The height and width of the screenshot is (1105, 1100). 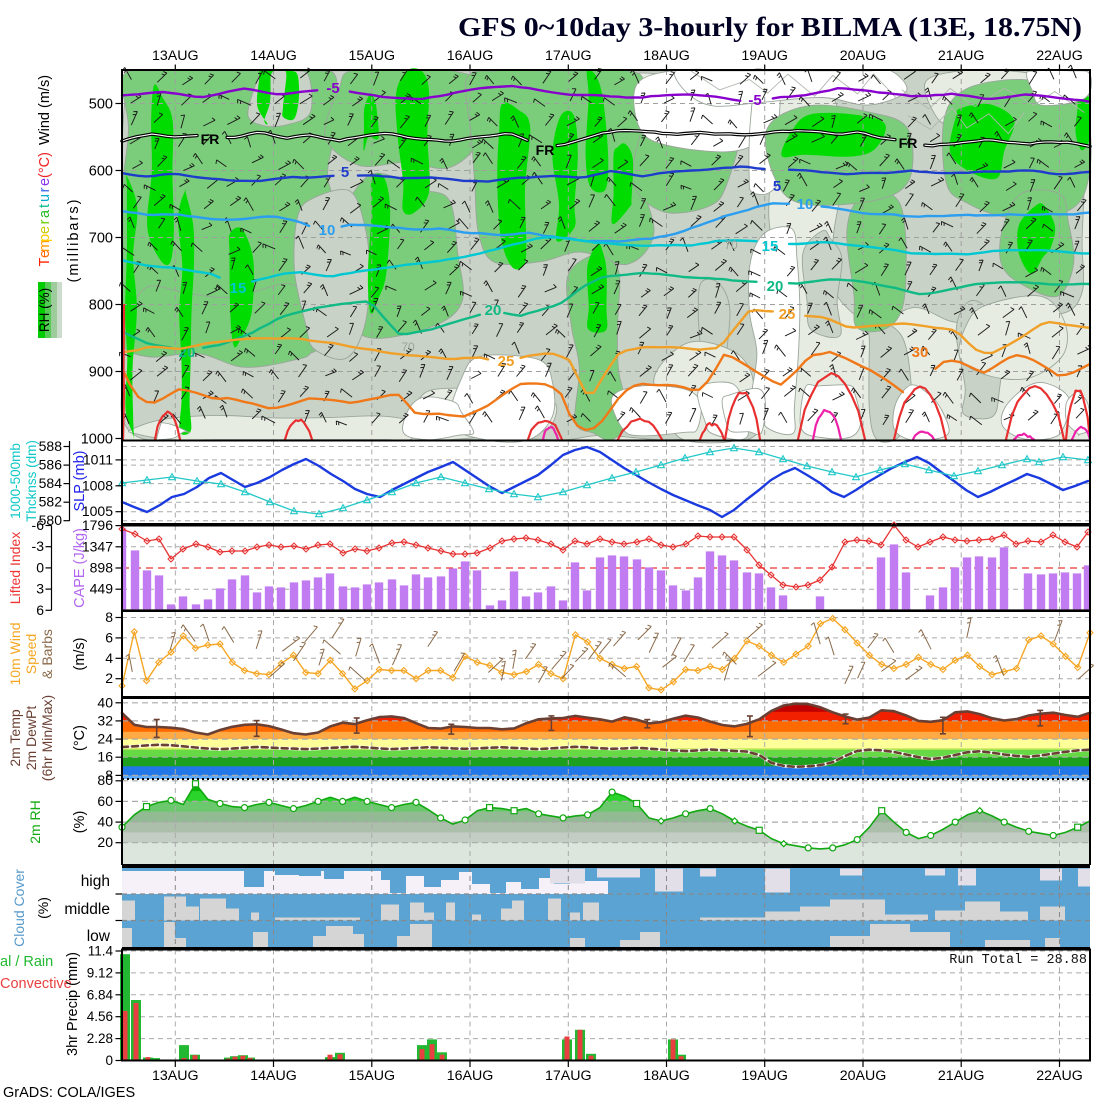 I want to click on svg-text: t, so click(x=45, y=206).